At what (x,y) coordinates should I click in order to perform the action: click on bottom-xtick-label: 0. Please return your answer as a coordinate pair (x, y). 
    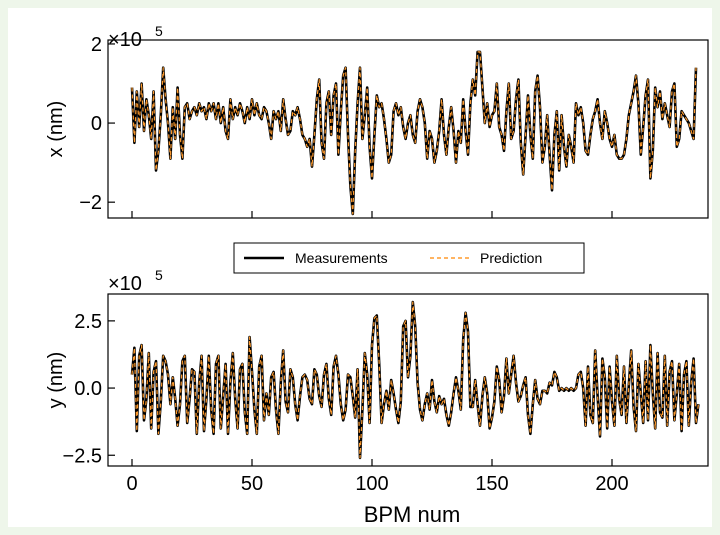
    Looking at the image, I should click on (131, 484).